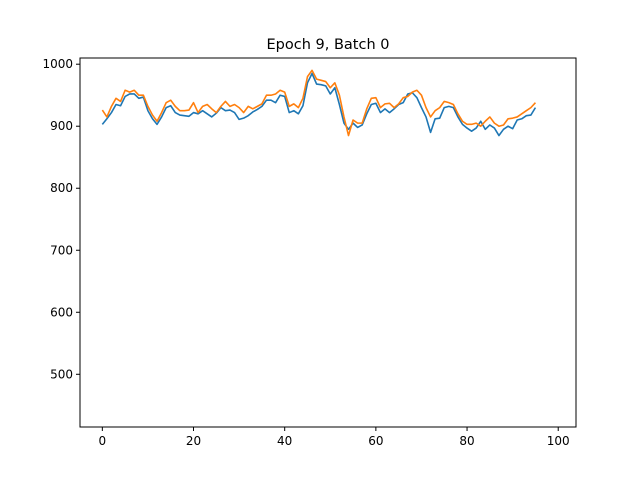 This screenshot has height=480, width=640. What do you see at coordinates (57, 64) in the screenshot?
I see `y-tick-label: 1000` at bounding box center [57, 64].